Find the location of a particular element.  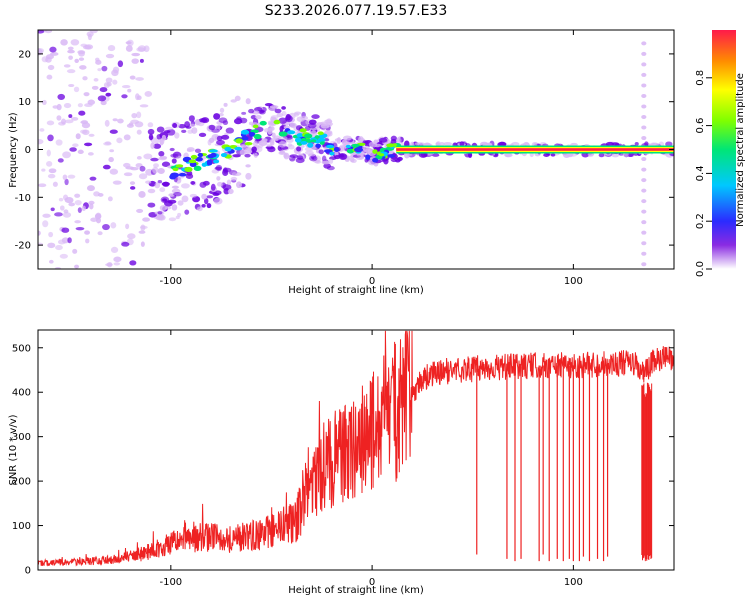

x-tick-label: 100 is located at coordinates (573, 281).